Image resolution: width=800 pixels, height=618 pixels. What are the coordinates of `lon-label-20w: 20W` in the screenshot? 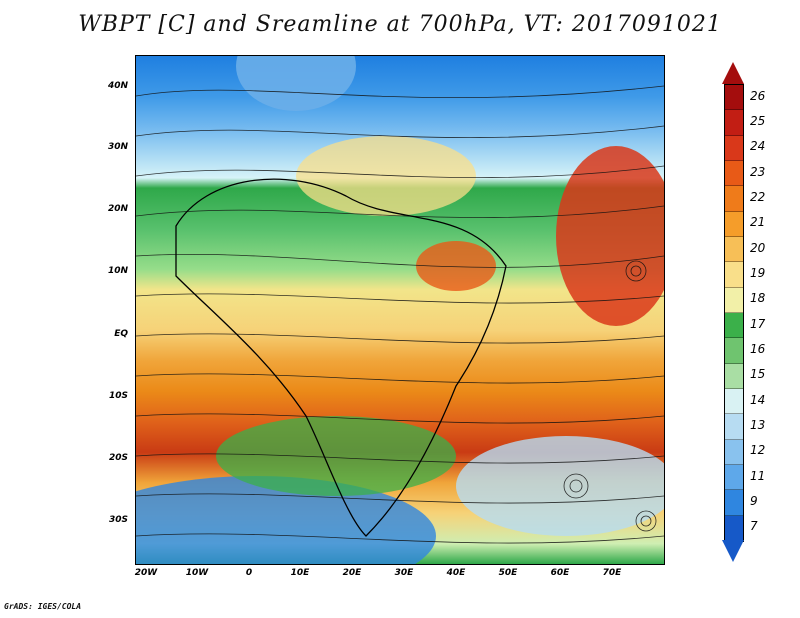 It's located at (146, 573).